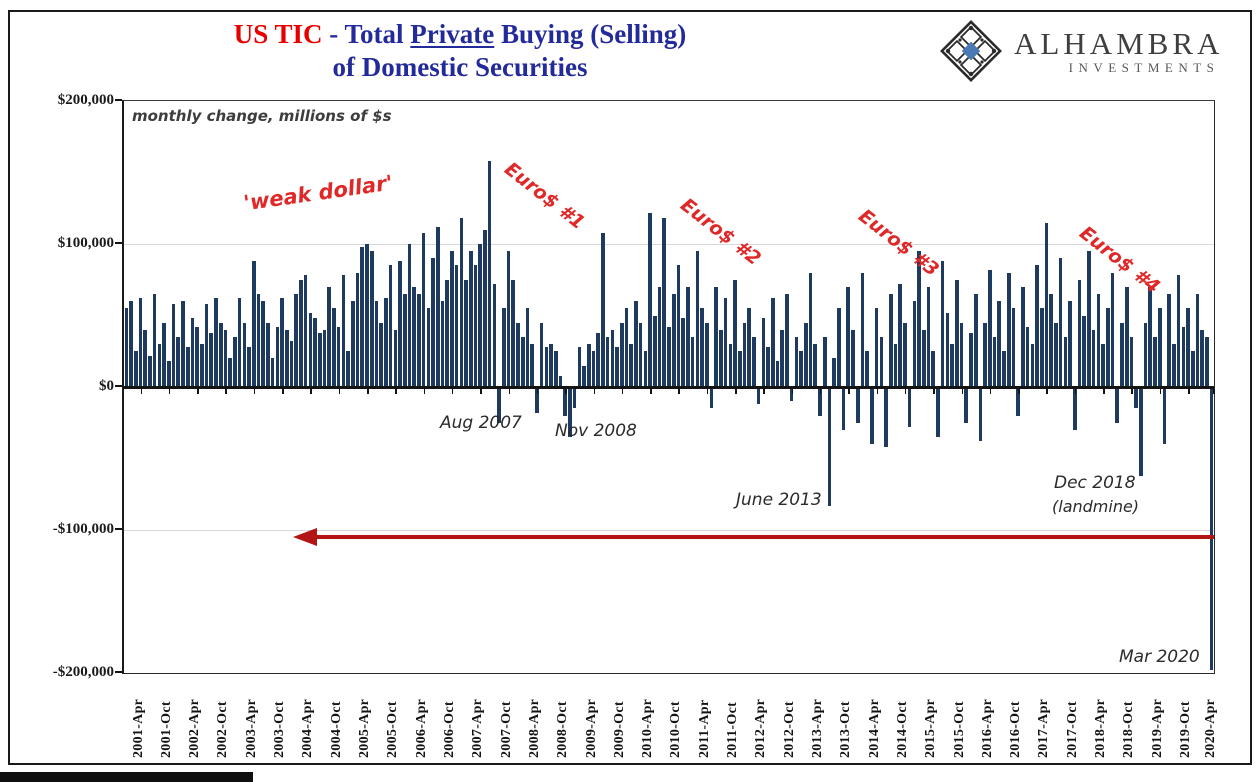 Image resolution: width=1260 pixels, height=782 pixels. What do you see at coordinates (1159, 657) in the screenshot?
I see `annotation-date: Mar 2020` at bounding box center [1159, 657].